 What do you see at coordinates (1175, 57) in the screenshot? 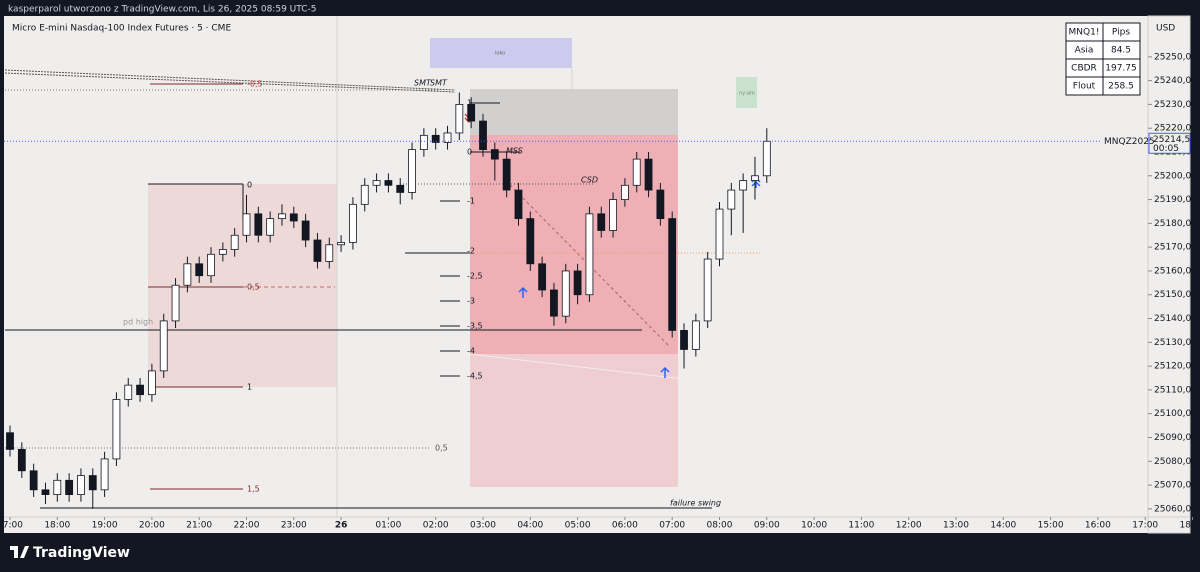
I see `y-tick-label: 25250,00` at bounding box center [1175, 57].